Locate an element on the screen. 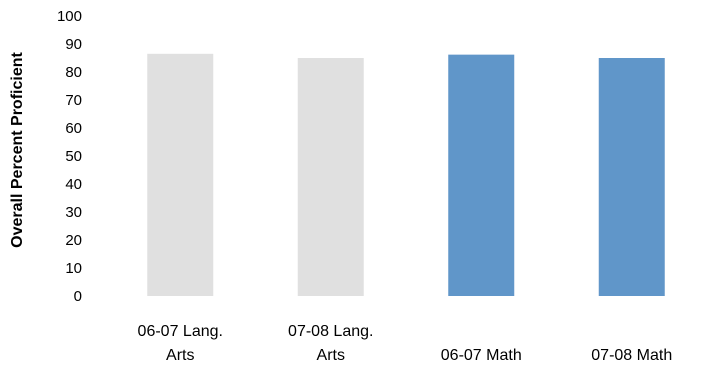 This screenshot has width=722, height=371. category-label: 06-07 Math is located at coordinates (481, 355).